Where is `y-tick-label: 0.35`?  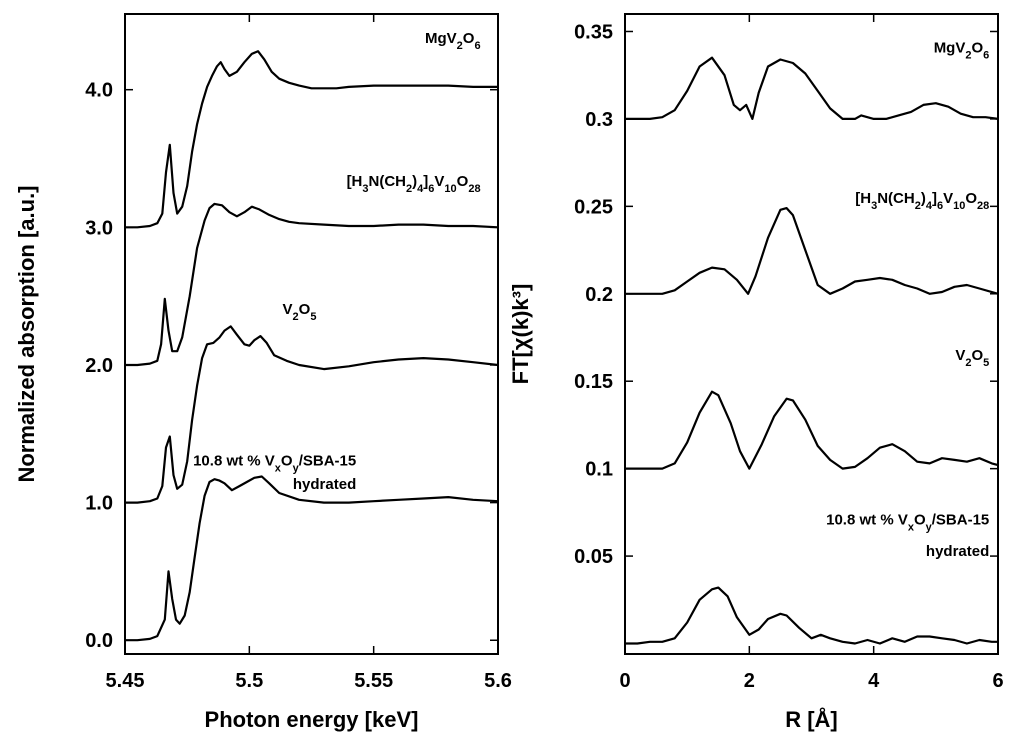
y-tick-label: 0.35 is located at coordinates (593, 32).